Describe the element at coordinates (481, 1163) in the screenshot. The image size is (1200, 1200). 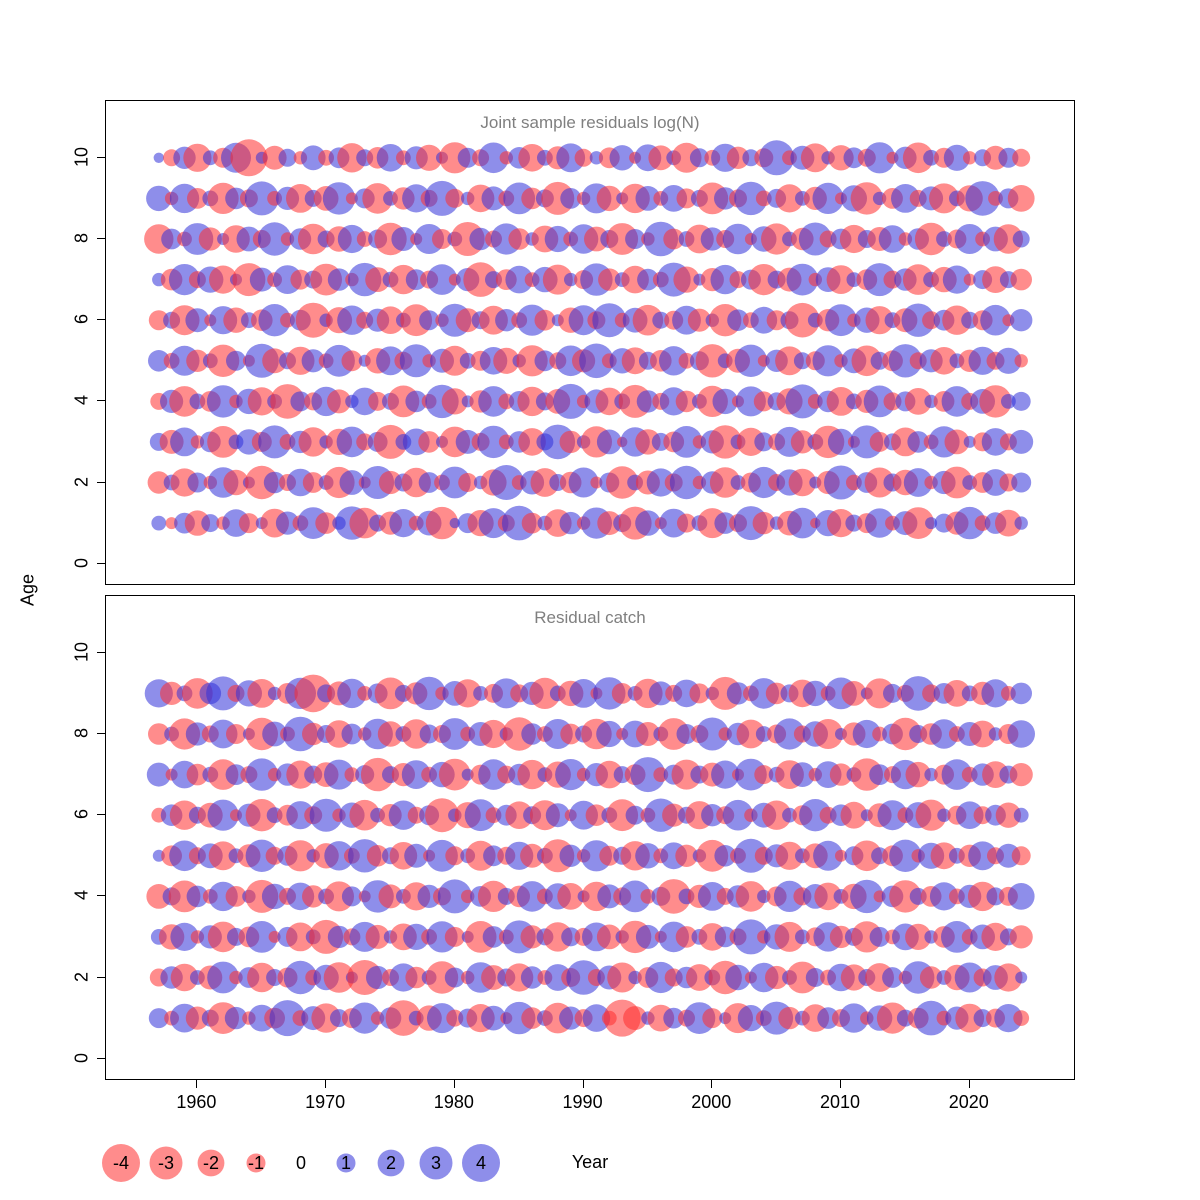
I see `legend-value-label: 4` at that location.